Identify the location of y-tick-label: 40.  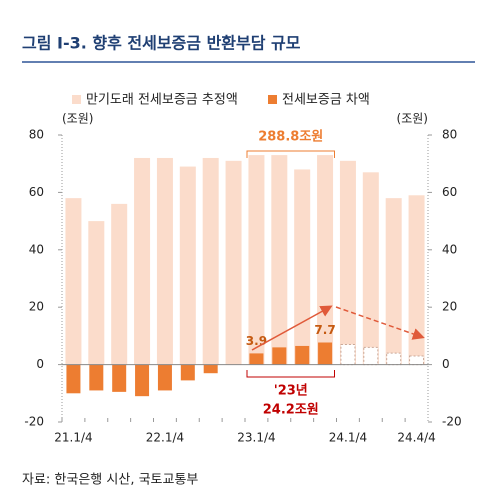
(36, 249).